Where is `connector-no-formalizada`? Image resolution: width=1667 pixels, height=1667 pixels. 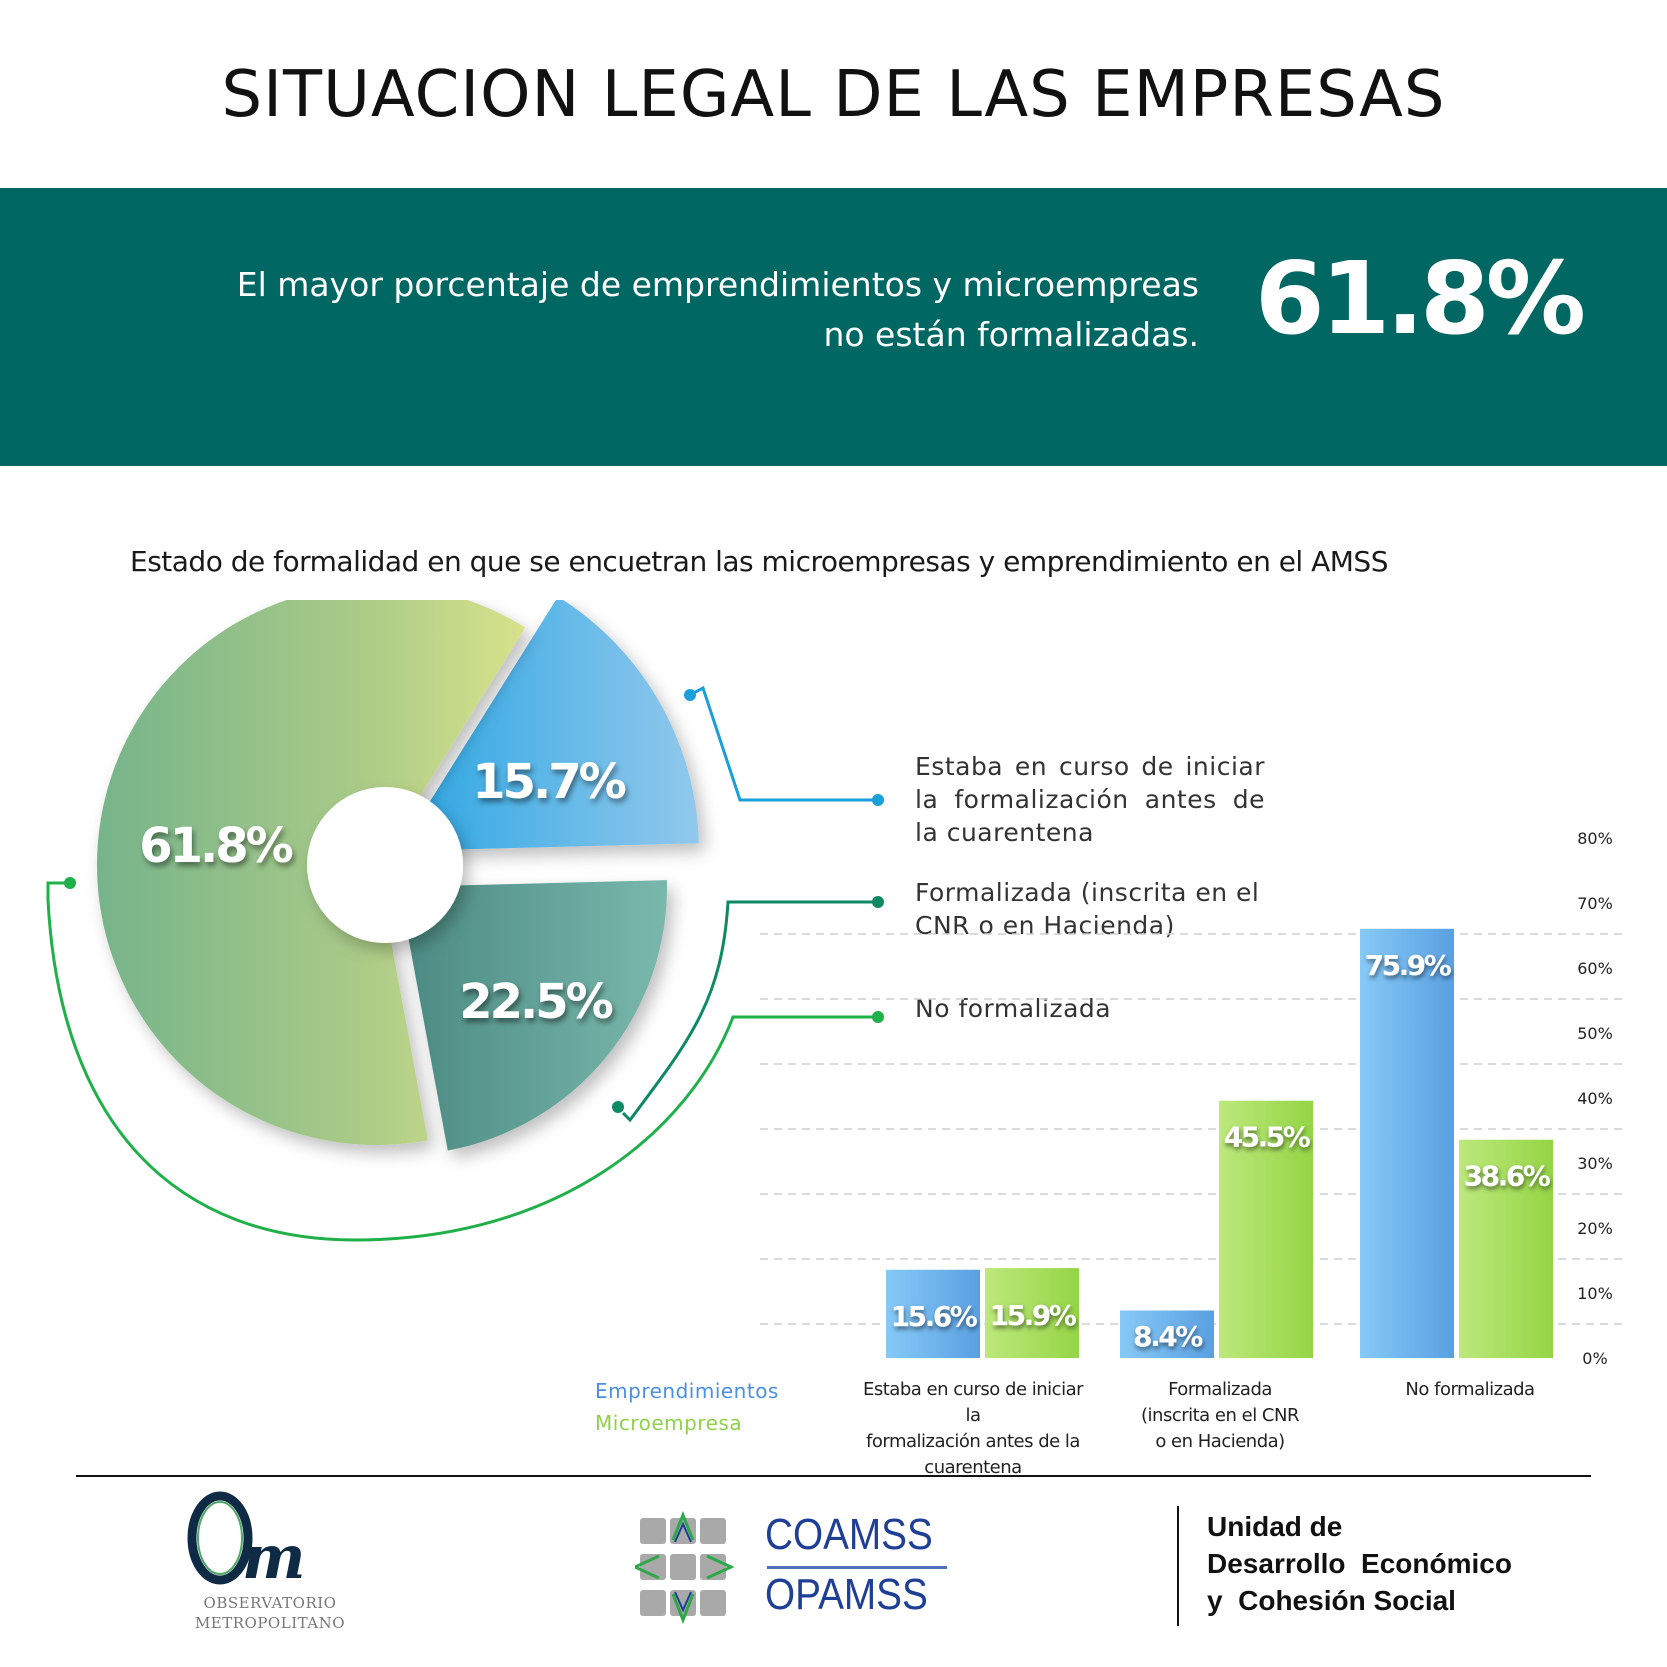 connector-no-formalizada is located at coordinates (462, 1061).